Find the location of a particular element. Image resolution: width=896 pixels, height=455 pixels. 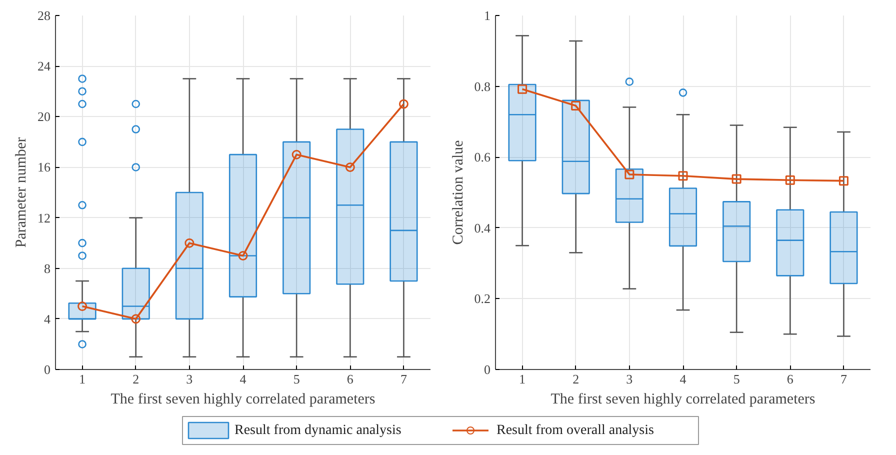

y-tick-label: 0.8 is located at coordinates (482, 86).